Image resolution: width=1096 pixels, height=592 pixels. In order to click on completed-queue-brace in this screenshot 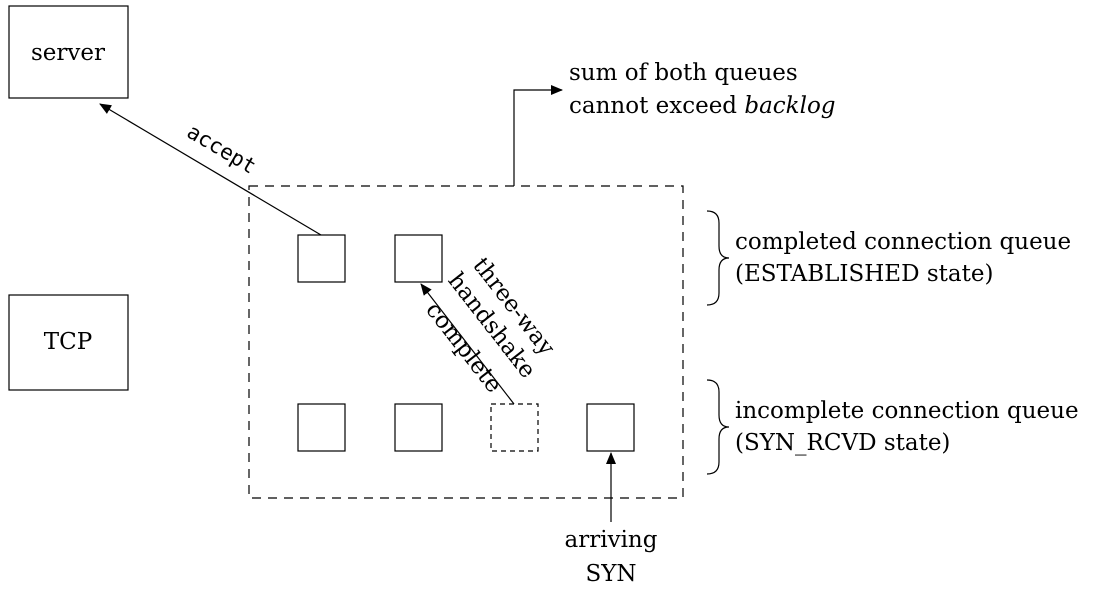, I will do `click(718, 258)`.